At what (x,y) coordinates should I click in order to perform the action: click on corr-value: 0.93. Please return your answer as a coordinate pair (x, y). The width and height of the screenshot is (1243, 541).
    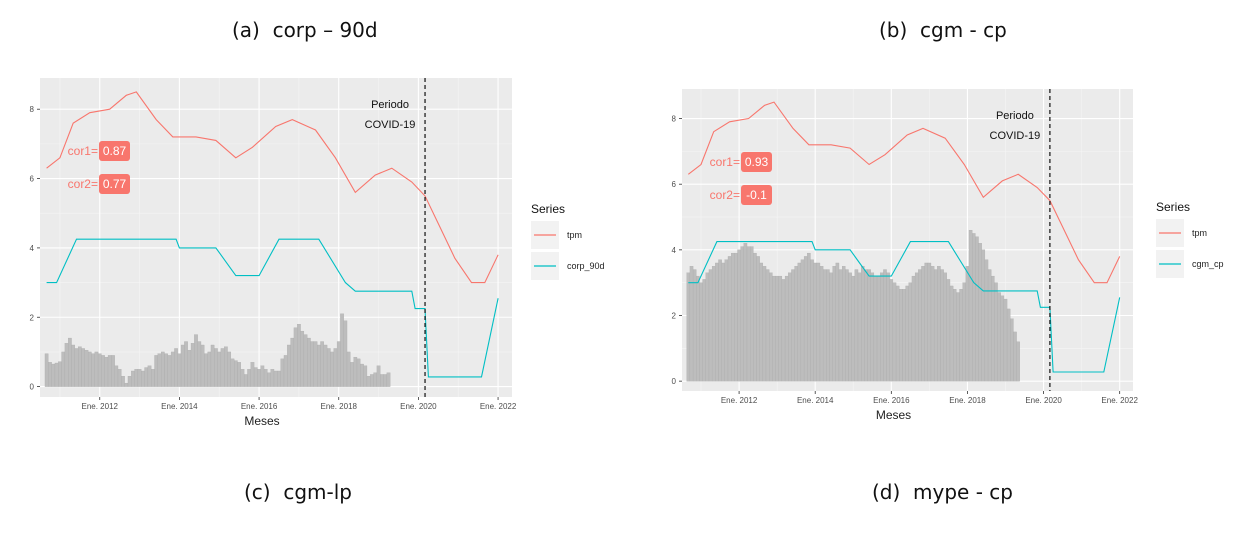
    Looking at the image, I should click on (757, 162).